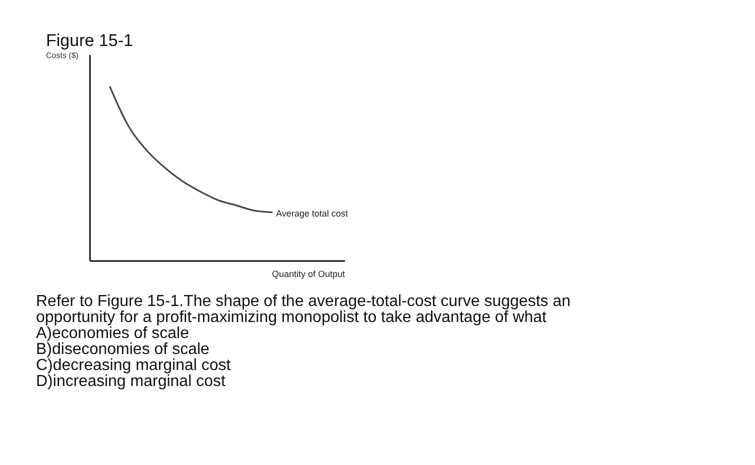  Describe the element at coordinates (62, 55) in the screenshot. I see `y-axis-title: Costs ($)` at that location.